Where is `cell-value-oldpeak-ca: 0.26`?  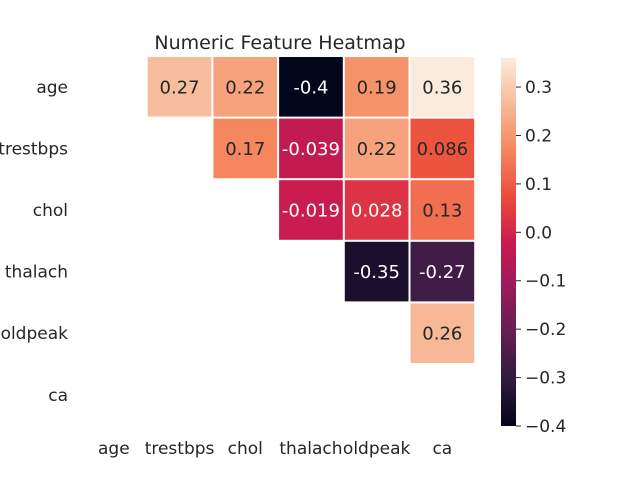
cell-value-oldpeak-ca: 0.26 is located at coordinates (442, 334).